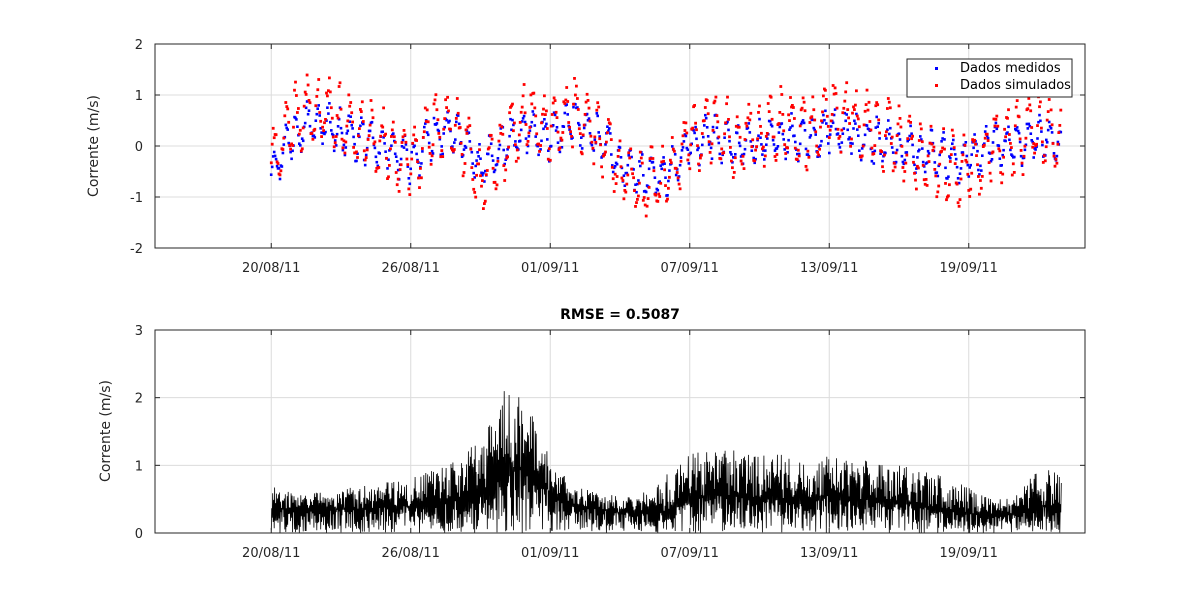  Describe the element at coordinates (829, 268) in the screenshot. I see `x-tick-label: 13/09/11` at that location.